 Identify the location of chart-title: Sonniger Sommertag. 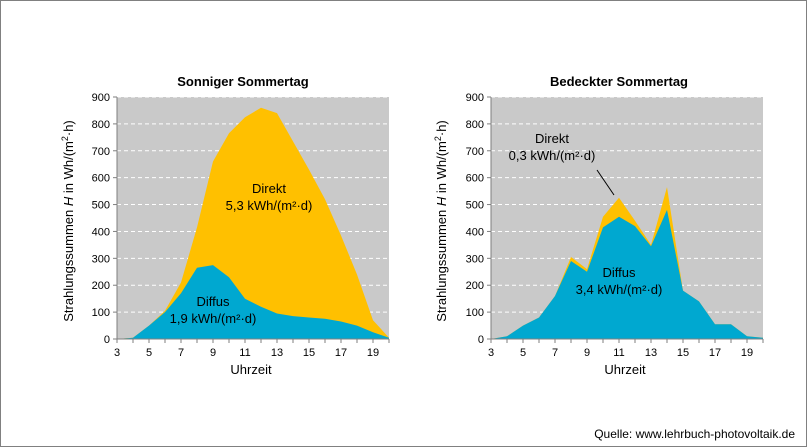
(243, 81).